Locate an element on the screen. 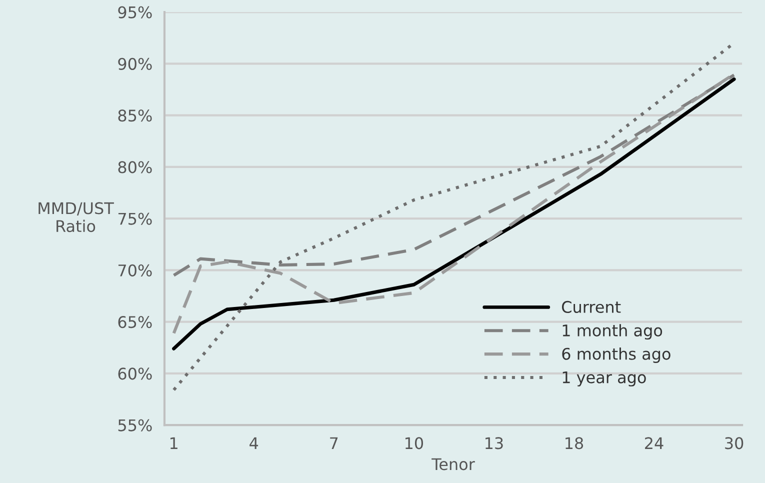  legend-label: 1 year ago is located at coordinates (604, 378).